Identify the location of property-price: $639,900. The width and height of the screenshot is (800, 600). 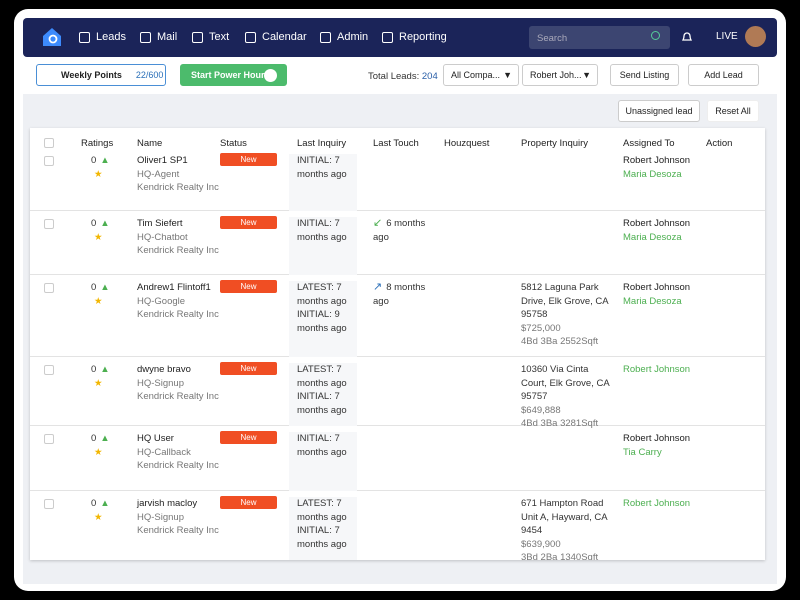
(541, 544).